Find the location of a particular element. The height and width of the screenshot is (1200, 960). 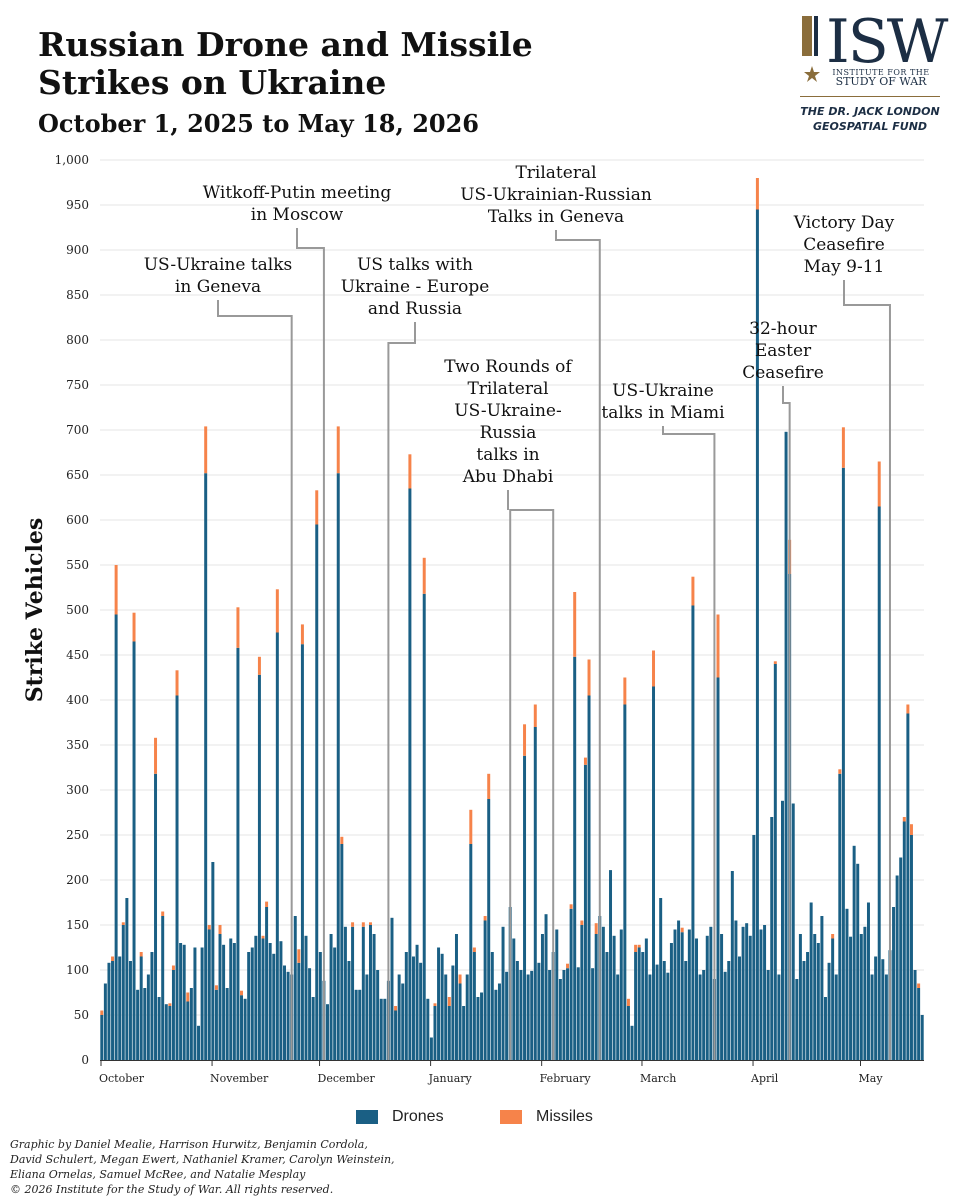

y-tick-label: 950 is located at coordinates (77, 205).